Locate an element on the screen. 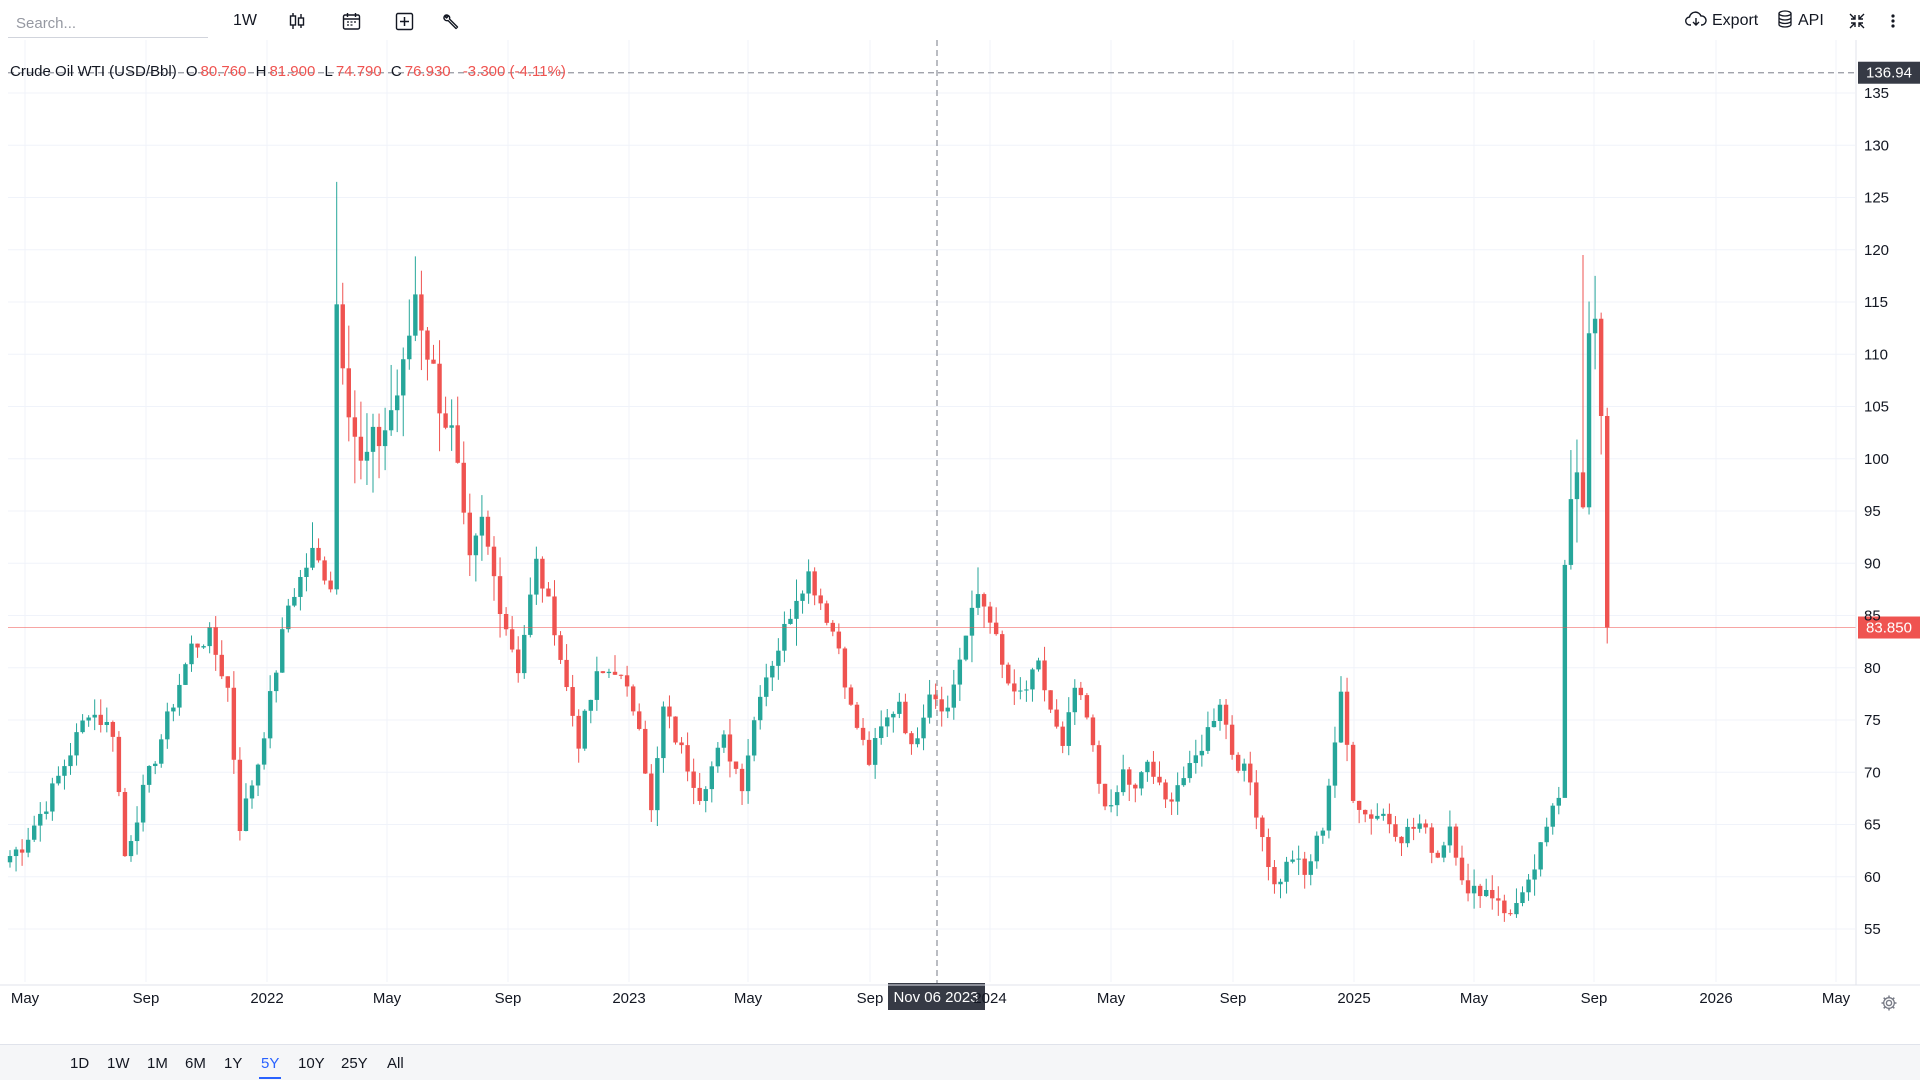 The width and height of the screenshot is (1920, 1080). y-tick-label: 105 is located at coordinates (1876, 407).